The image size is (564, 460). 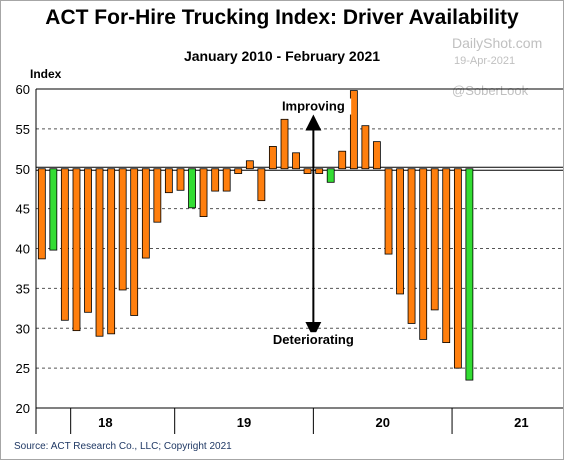 What do you see at coordinates (46, 74) in the screenshot?
I see `y-axis-label: Index` at bounding box center [46, 74].